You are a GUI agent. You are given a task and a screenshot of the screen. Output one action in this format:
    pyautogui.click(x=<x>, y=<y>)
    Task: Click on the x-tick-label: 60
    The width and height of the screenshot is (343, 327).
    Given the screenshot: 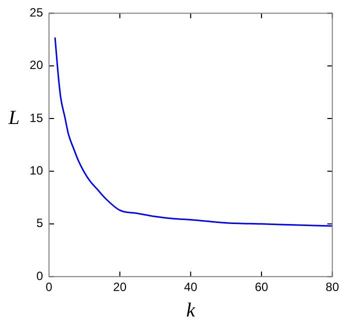 What is the action you would take?
    pyautogui.click(x=261, y=287)
    